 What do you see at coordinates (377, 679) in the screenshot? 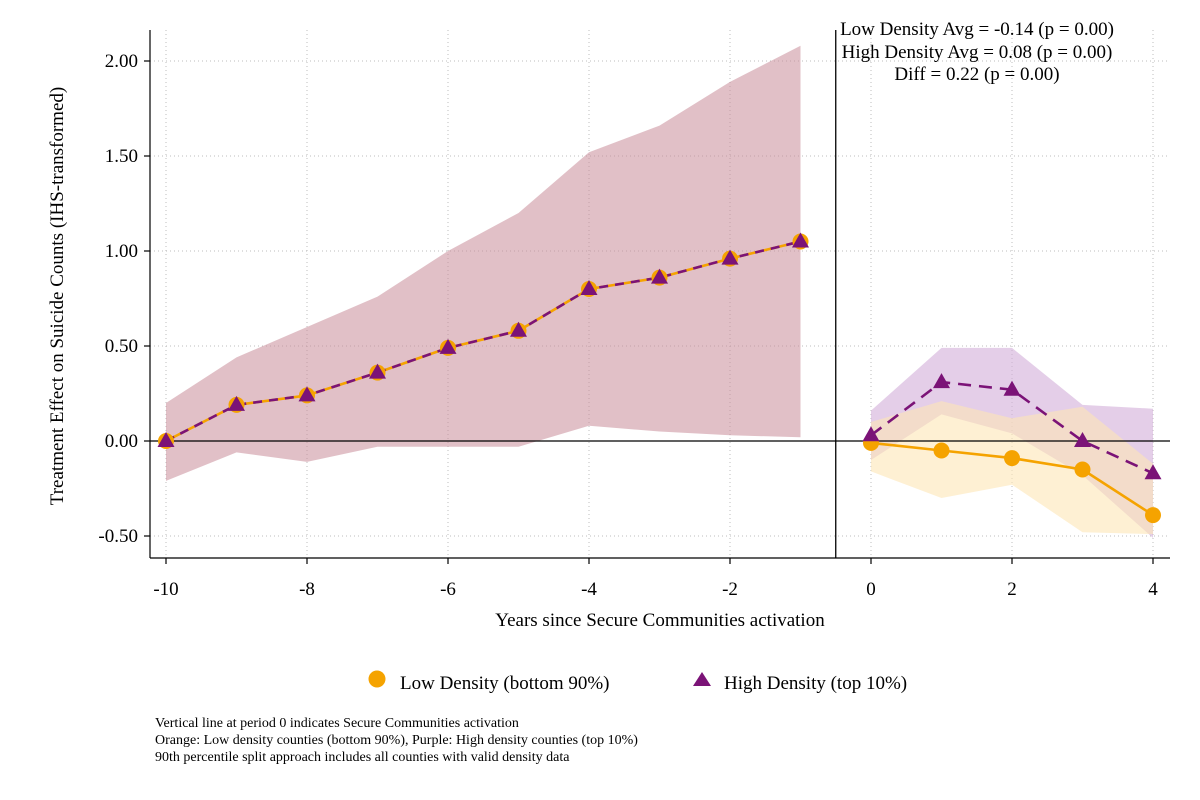
I see `legend-low-density-marker` at bounding box center [377, 679].